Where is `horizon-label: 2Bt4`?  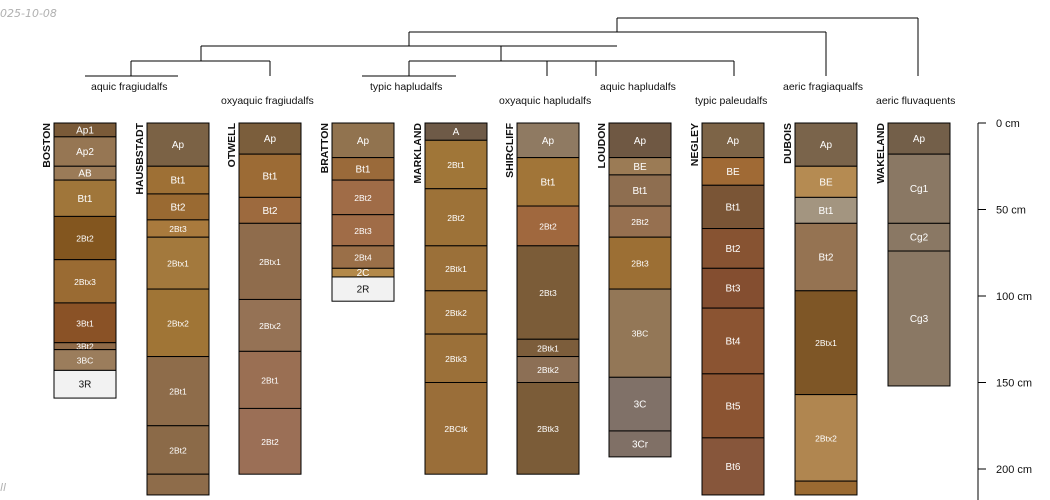 horizon-label: 2Bt4 is located at coordinates (363, 258).